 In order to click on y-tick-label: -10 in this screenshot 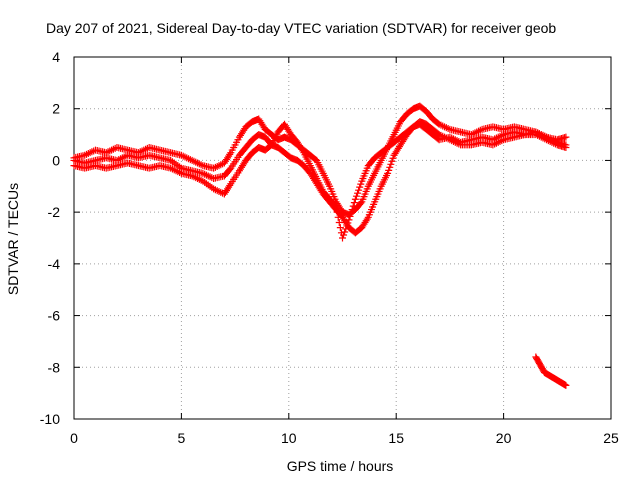, I will do `click(50, 419)`.